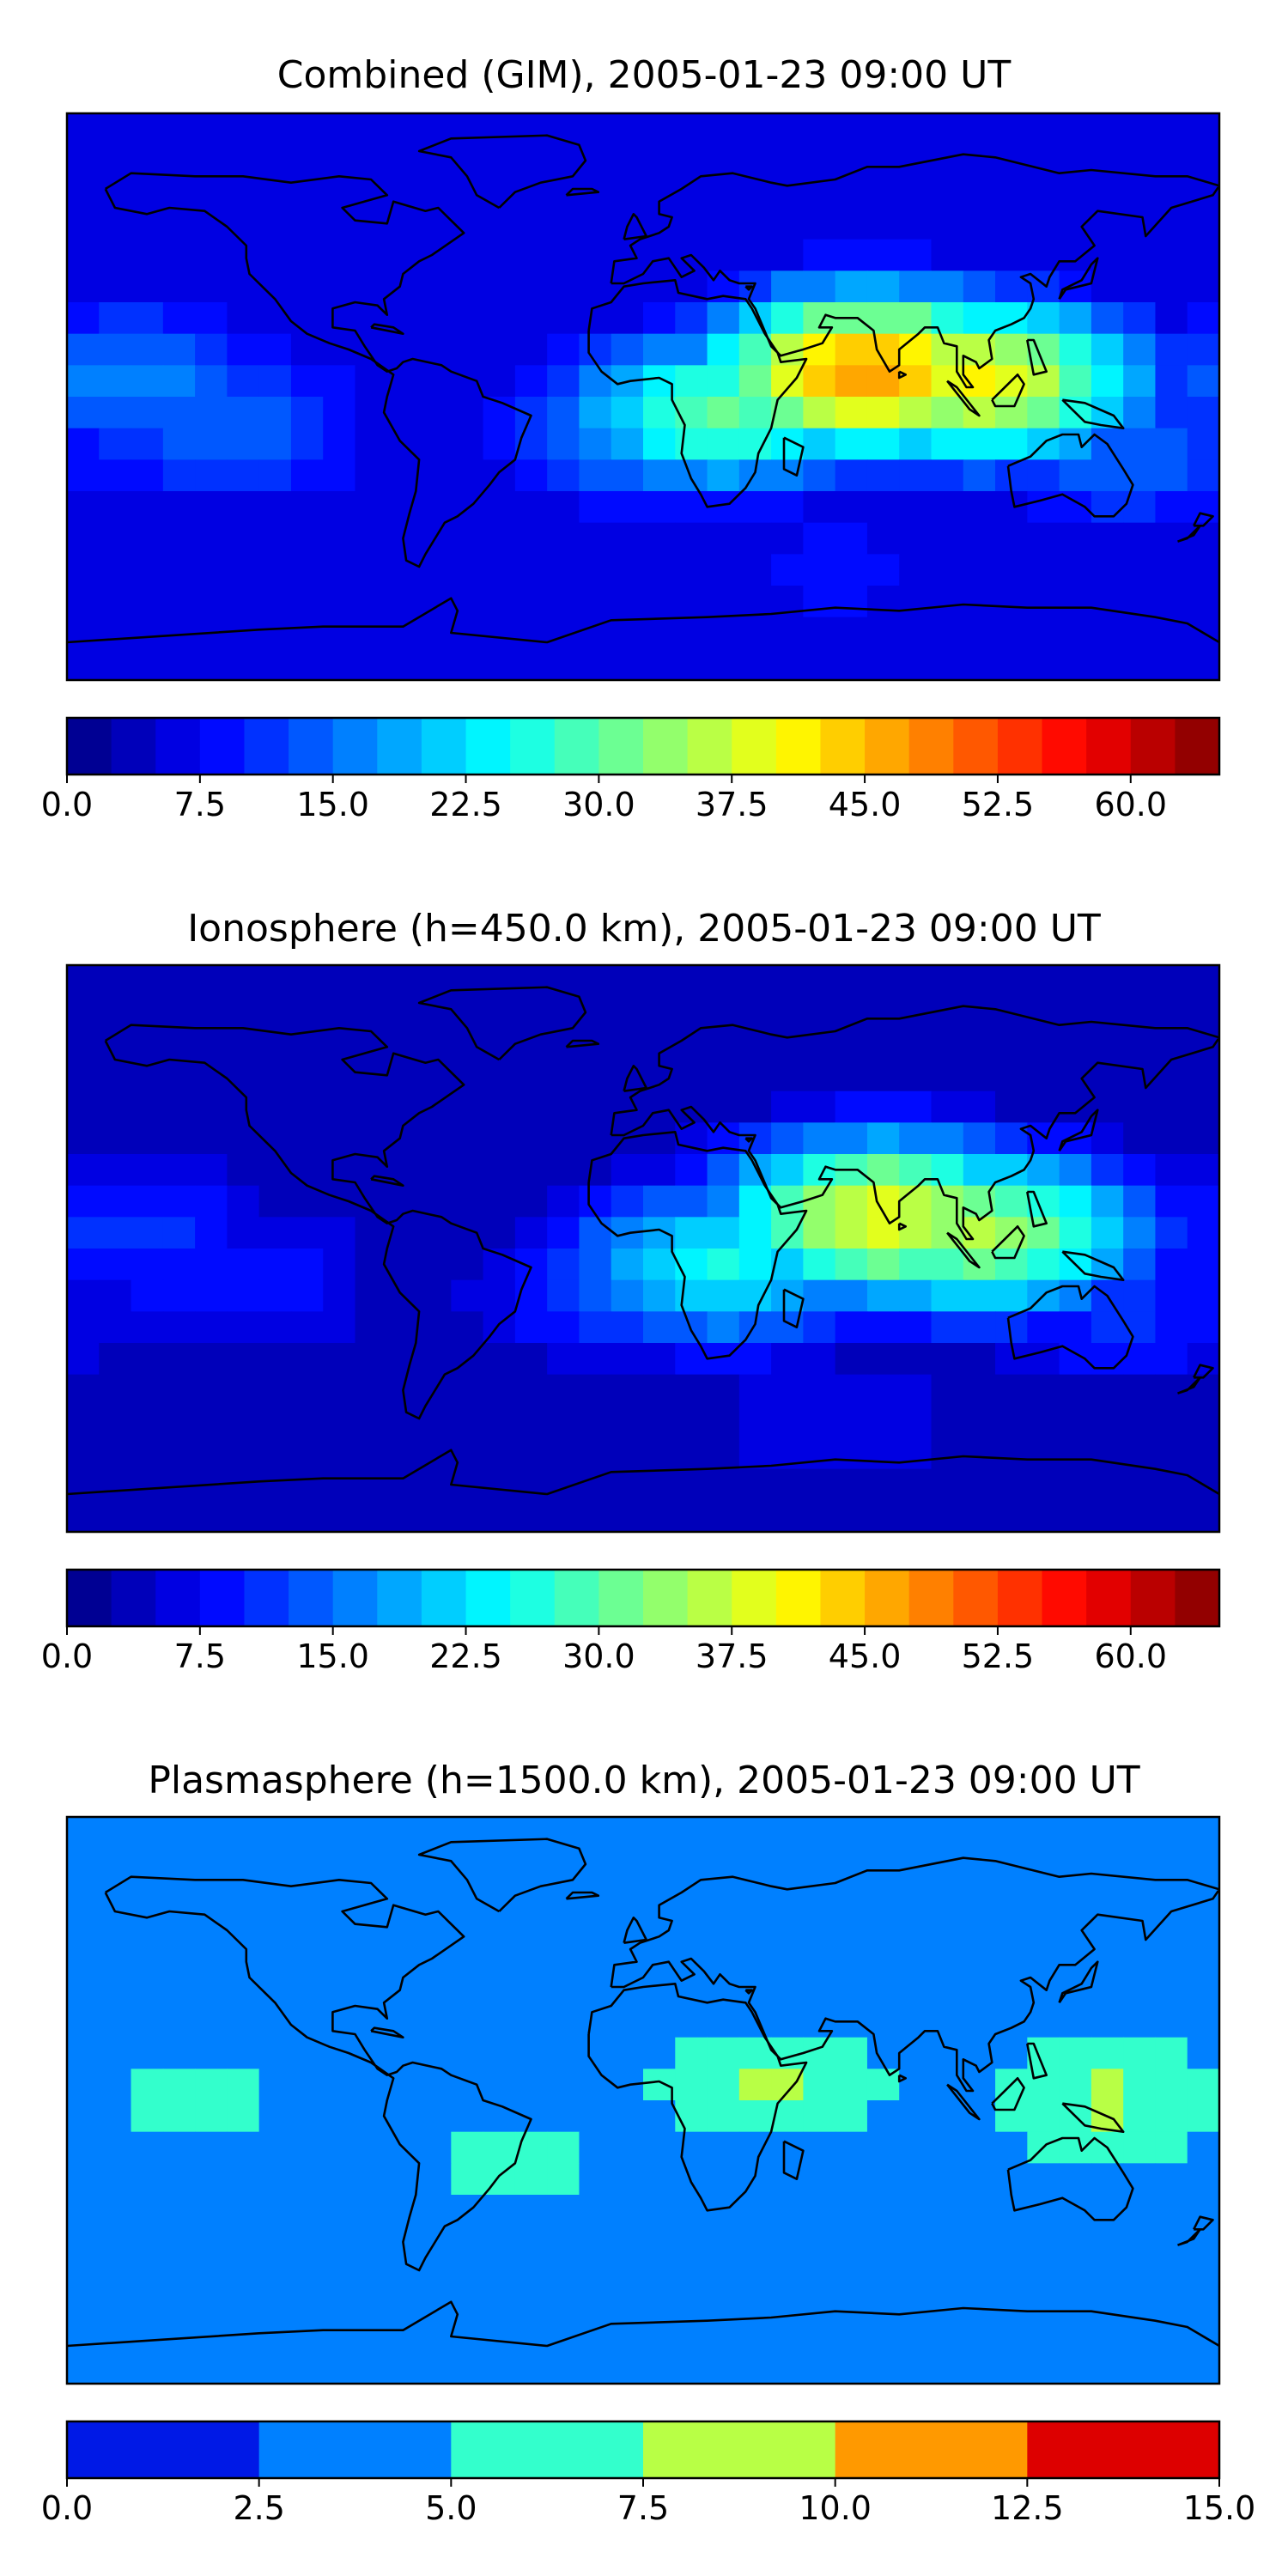 This screenshot has width=1288, height=2576. Describe the element at coordinates (598, 1656) in the screenshot. I see `colorbar-tick-label: 30.0` at that location.